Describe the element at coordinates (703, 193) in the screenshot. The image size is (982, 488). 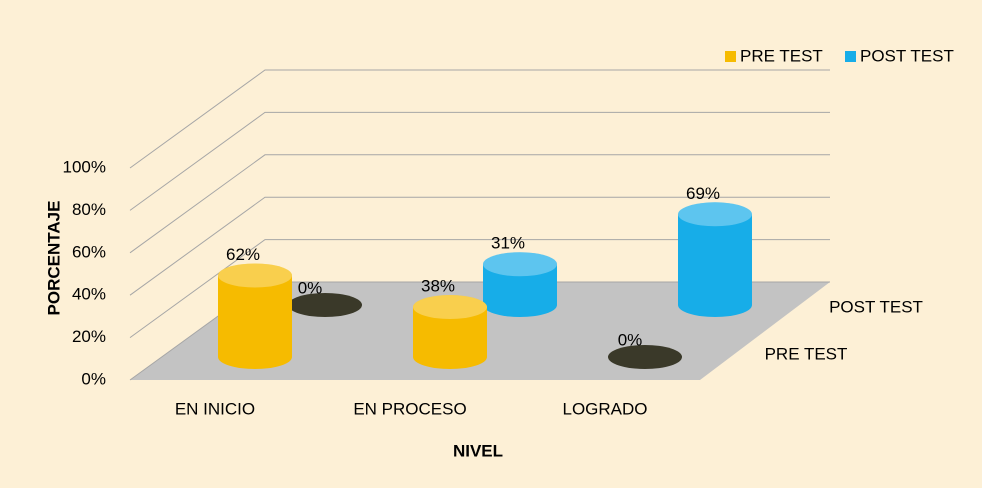
I see `data-label: 69%` at that location.